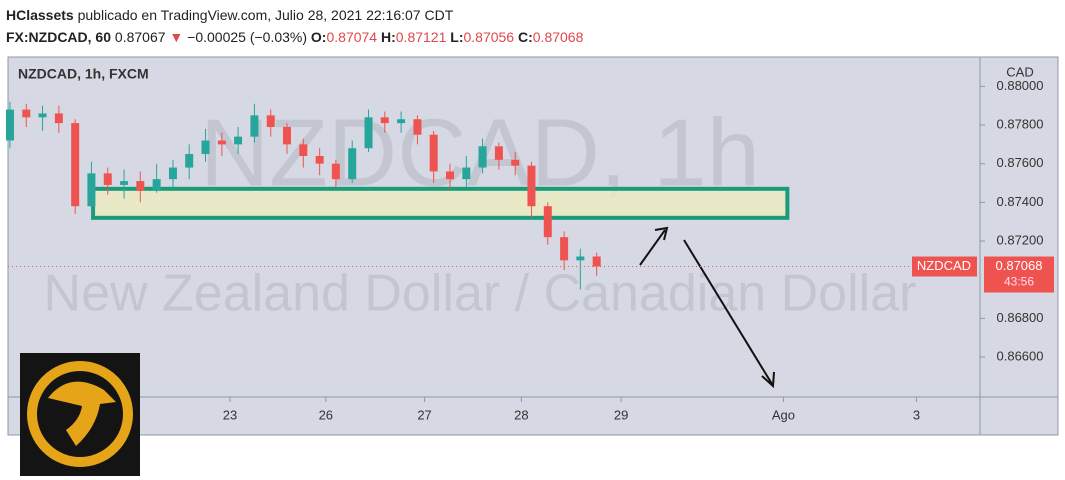  I want to click on zone, so click(440, 203).